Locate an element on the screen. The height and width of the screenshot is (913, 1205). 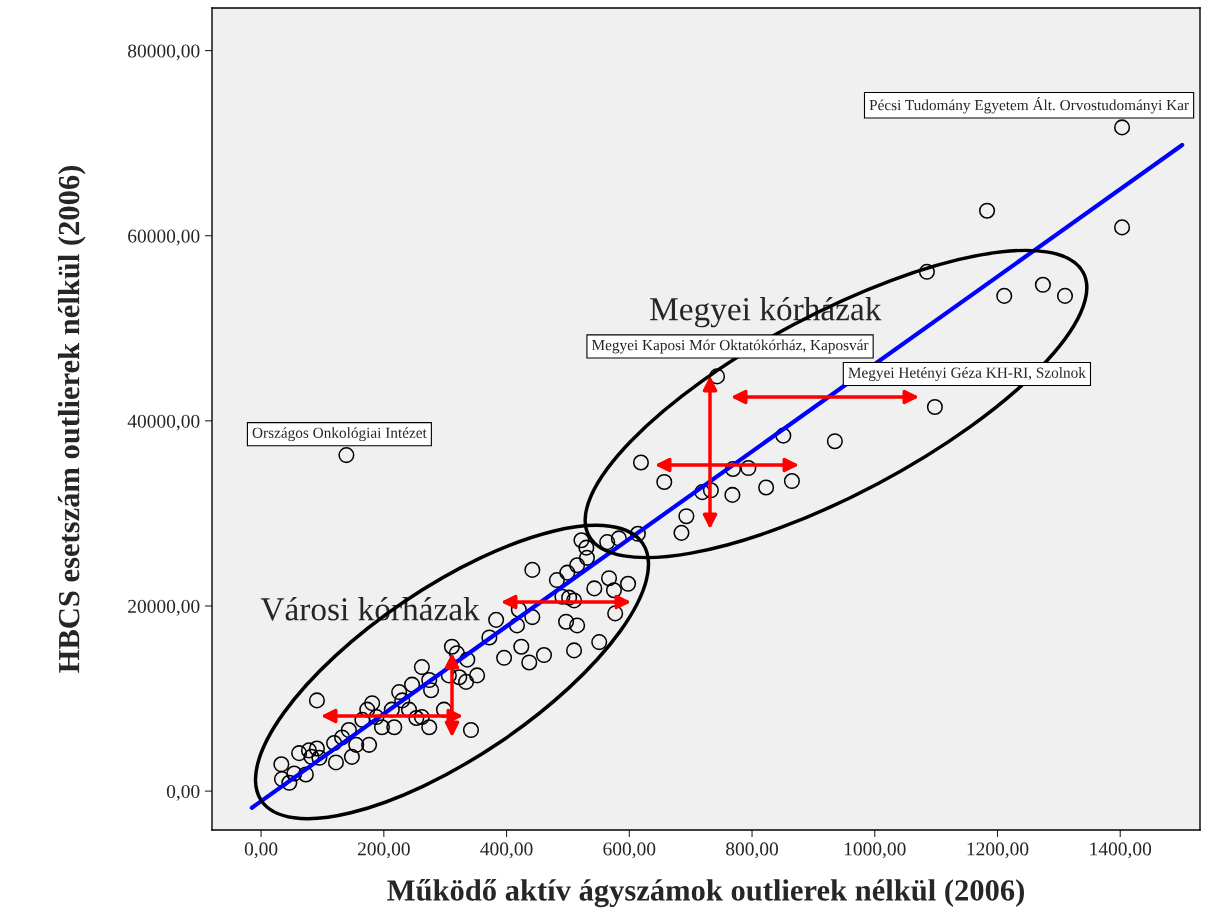
x-tick-label: 600,00 is located at coordinates (629, 850).